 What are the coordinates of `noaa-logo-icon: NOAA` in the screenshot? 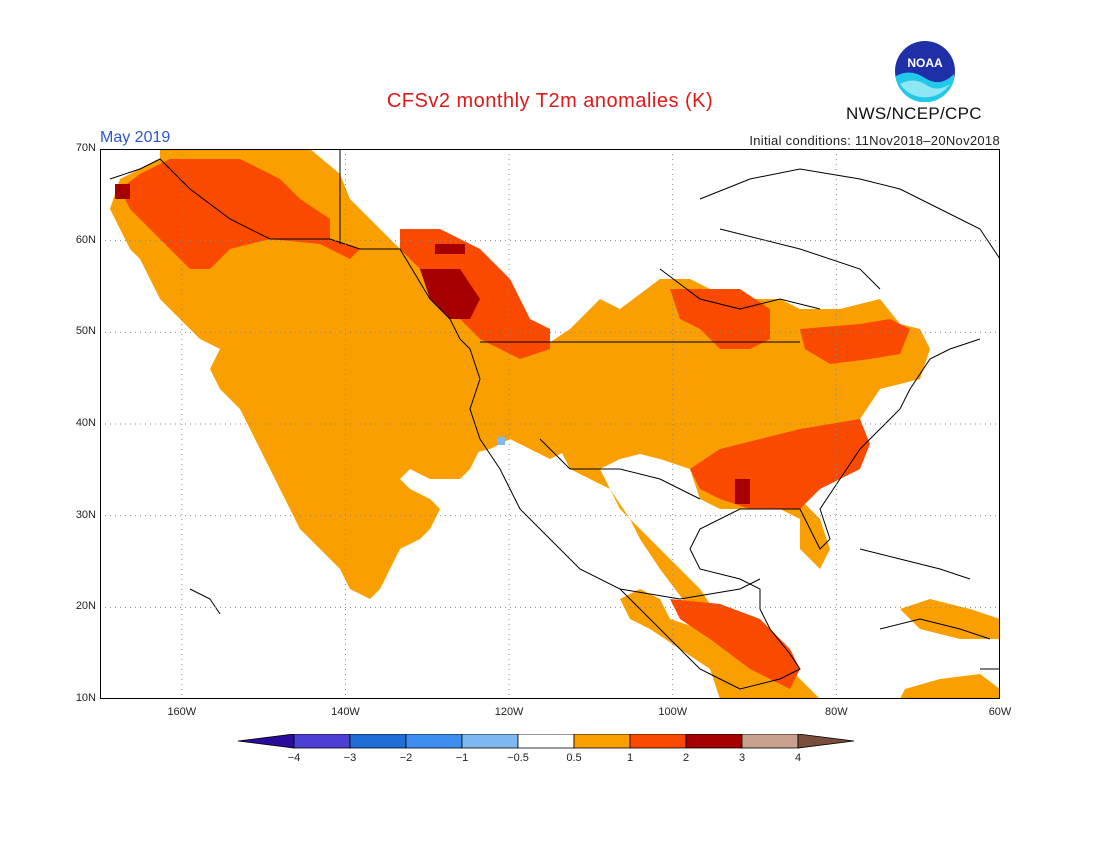 It's located at (925, 71).